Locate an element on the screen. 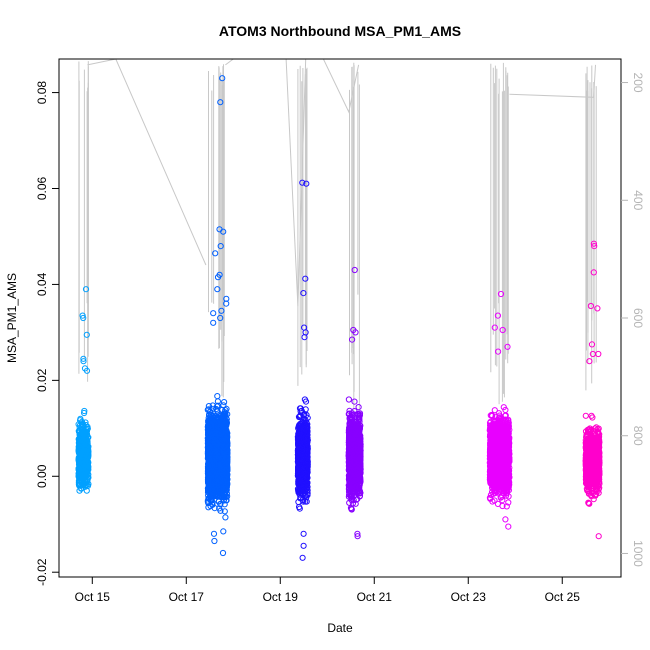 The width and height of the screenshot is (650, 650). y-axis-label: MSA_PM1_AMS is located at coordinates (12, 318).